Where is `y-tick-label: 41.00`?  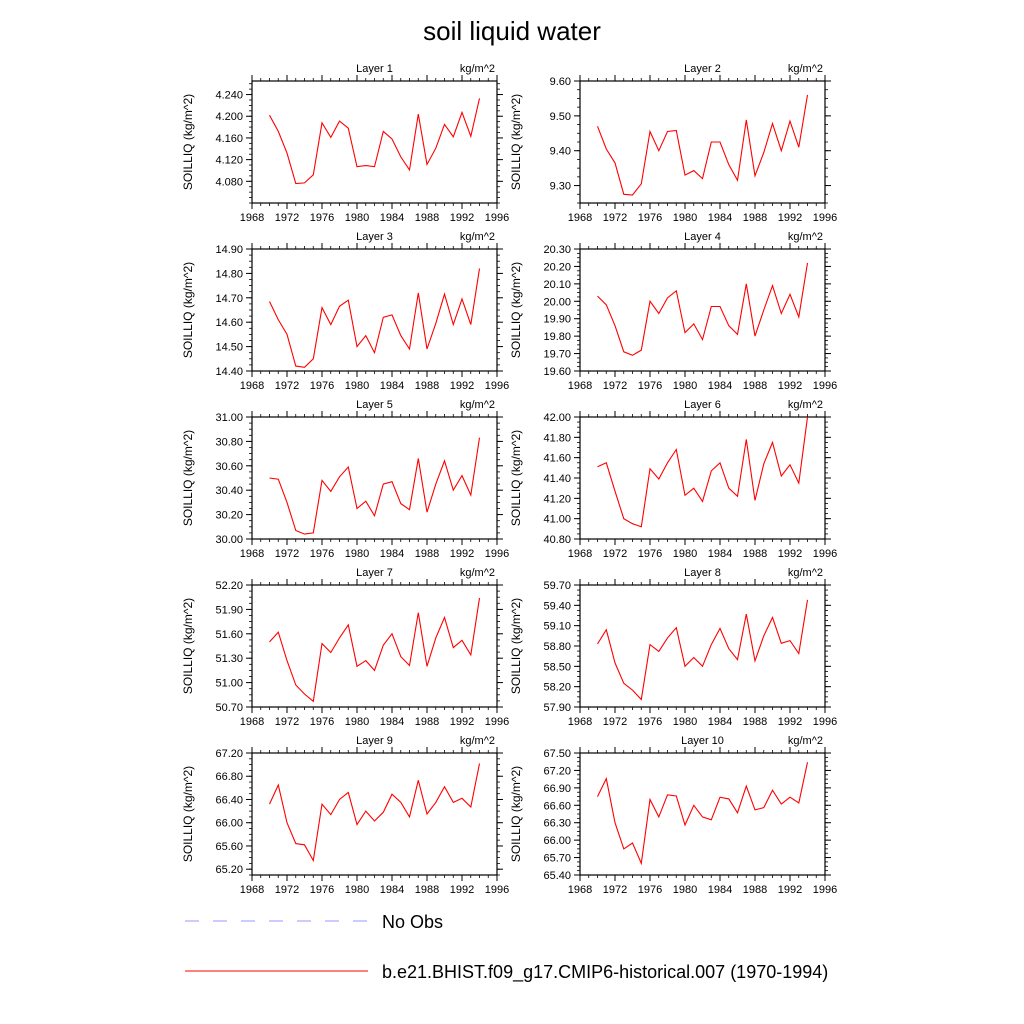 y-tick-label: 41.00 is located at coordinates (557, 520).